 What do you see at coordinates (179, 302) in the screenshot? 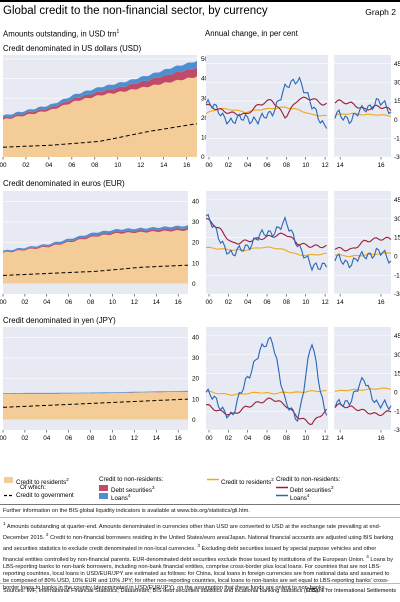
I see `left-xtick-1-8: 16` at bounding box center [179, 302].